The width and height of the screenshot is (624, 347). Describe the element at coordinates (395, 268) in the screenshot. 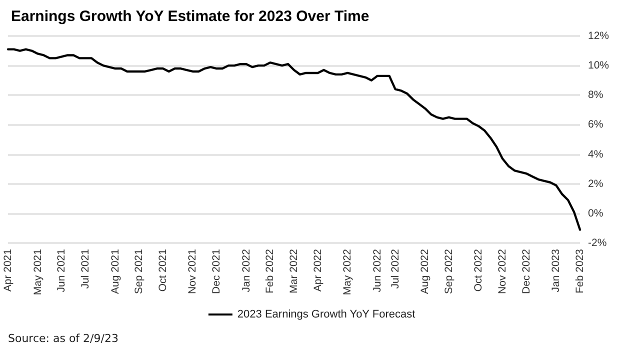

I see `x-tick-label: Jul 2022` at that location.